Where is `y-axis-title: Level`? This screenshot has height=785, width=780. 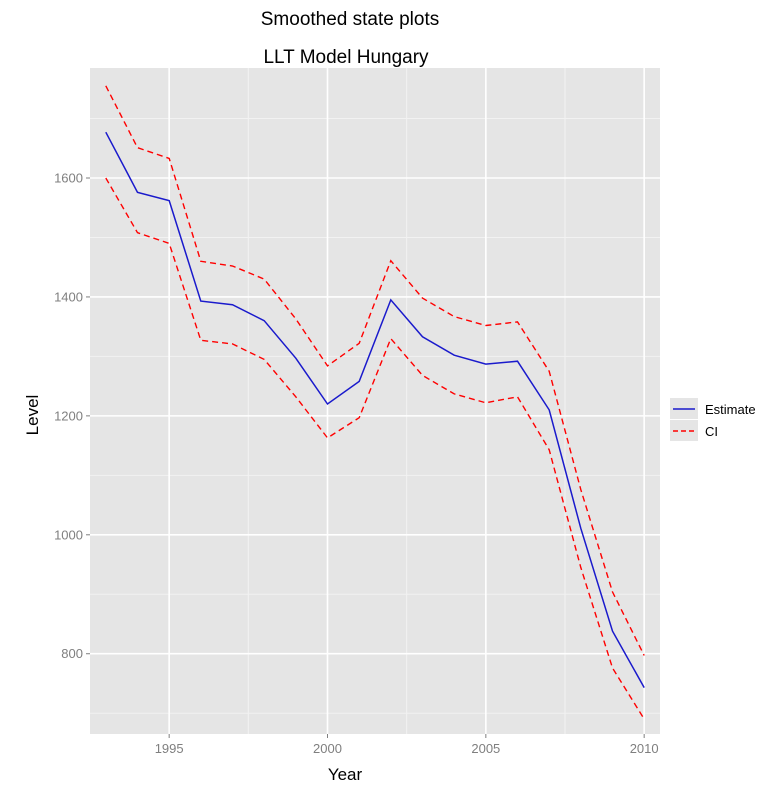
y-axis-title: Level is located at coordinates (32, 415).